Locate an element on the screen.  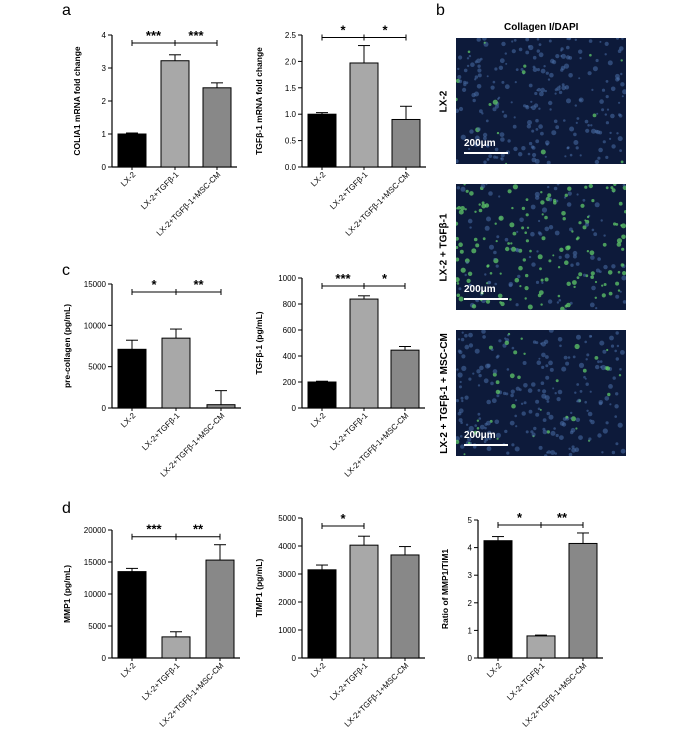
y-tick-label: 2.0 is located at coordinates (291, 61).